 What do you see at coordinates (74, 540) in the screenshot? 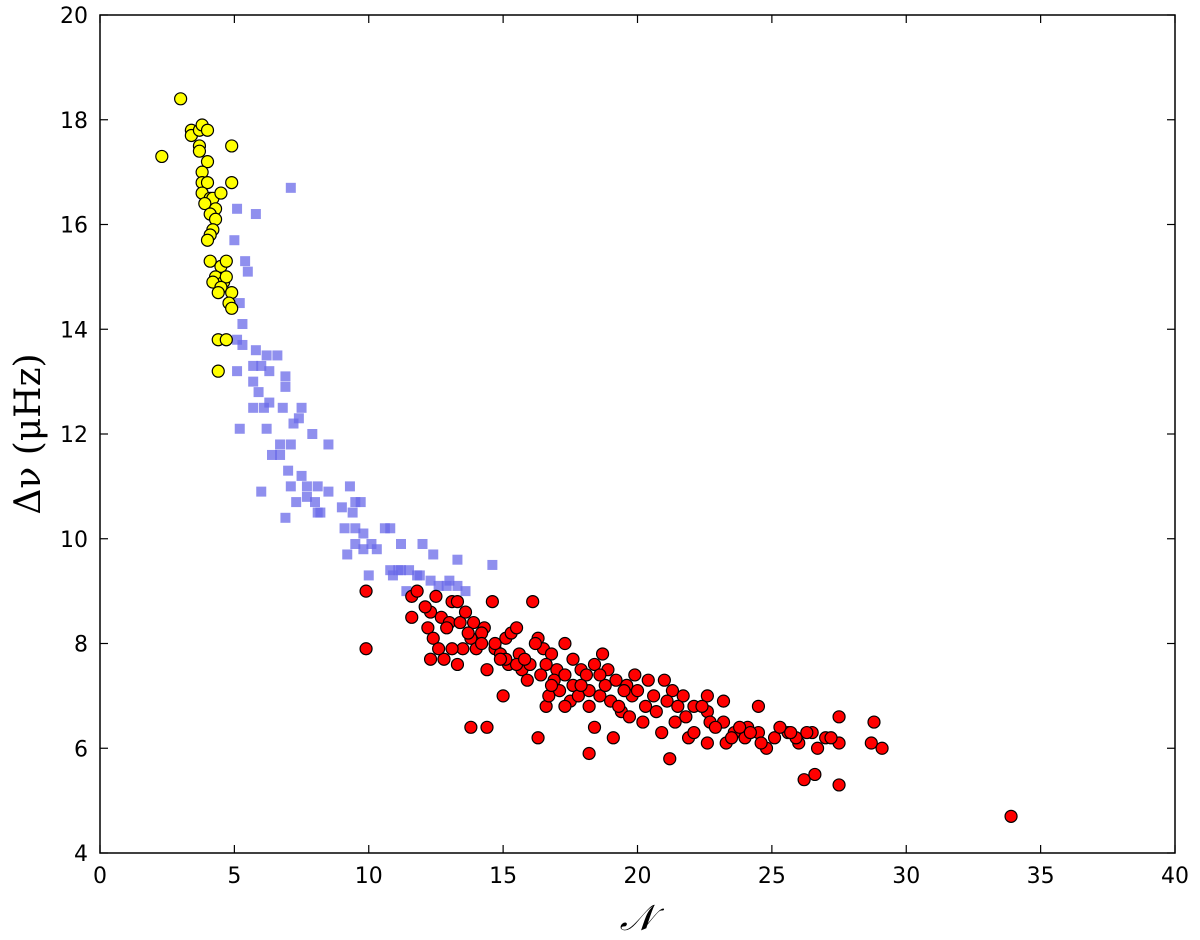
I see `y-tick-label: 10` at bounding box center [74, 540].